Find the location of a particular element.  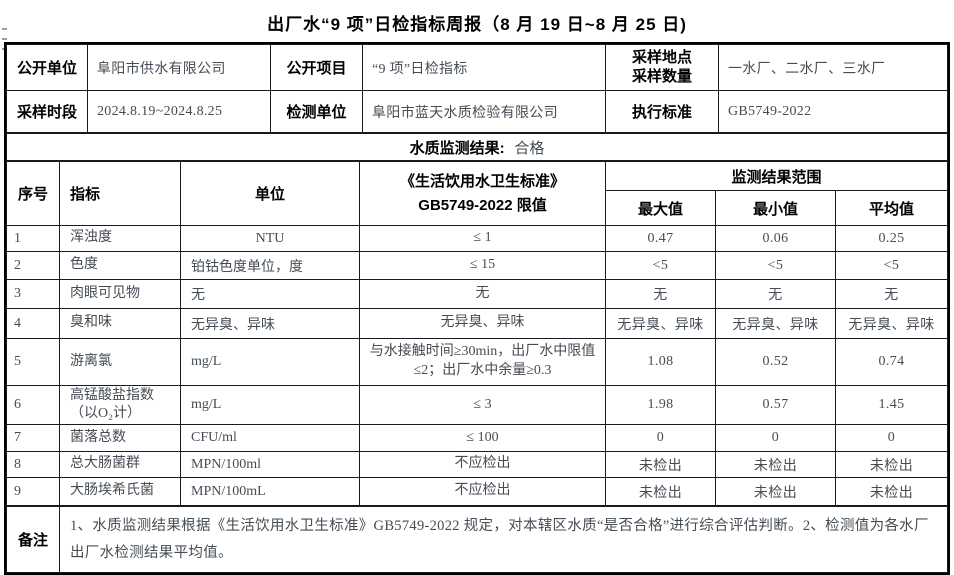

cell-no: 6 is located at coordinates (33, 405).